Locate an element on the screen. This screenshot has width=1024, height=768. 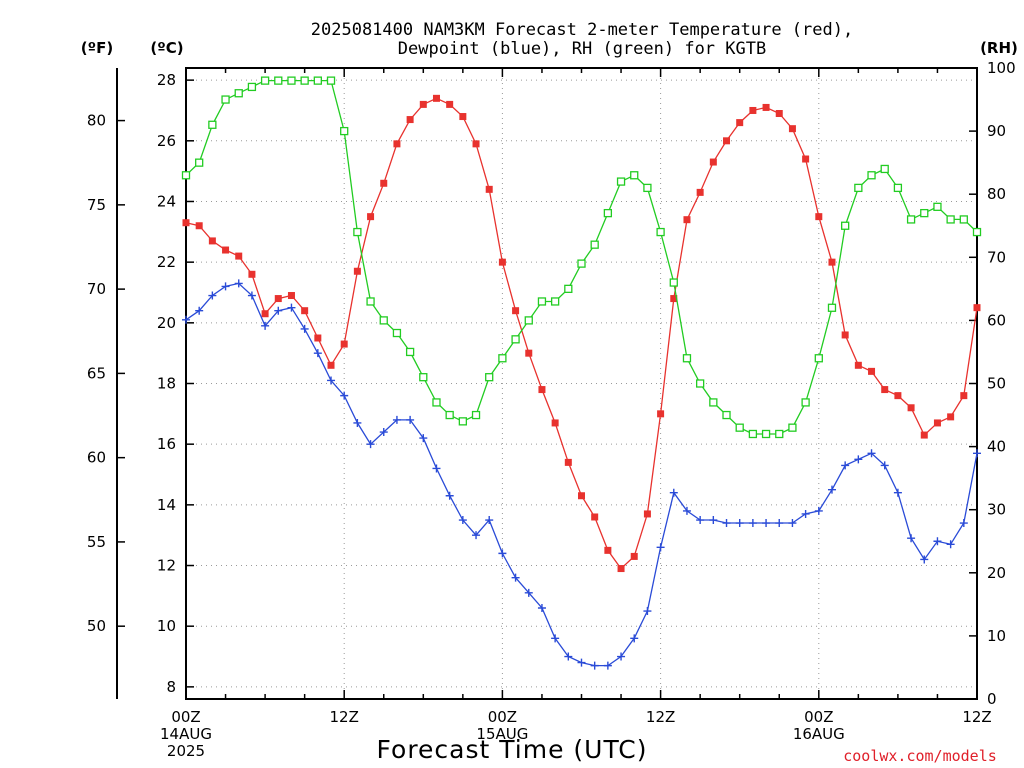
x-tick-label: 16AUG is located at coordinates (819, 734).